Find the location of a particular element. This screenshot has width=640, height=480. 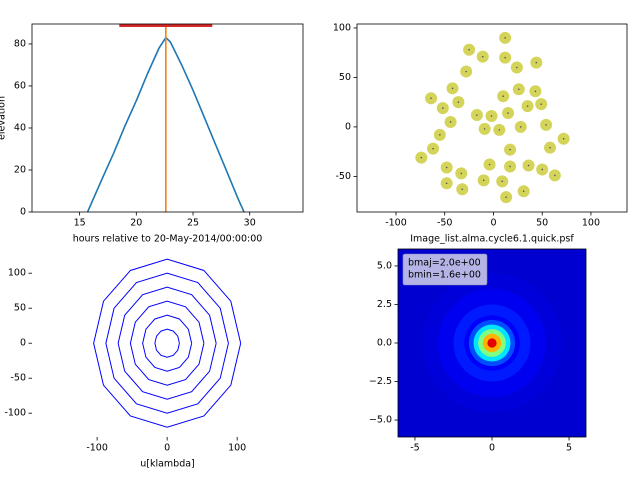

annotation-box is located at coordinates (445, 269).